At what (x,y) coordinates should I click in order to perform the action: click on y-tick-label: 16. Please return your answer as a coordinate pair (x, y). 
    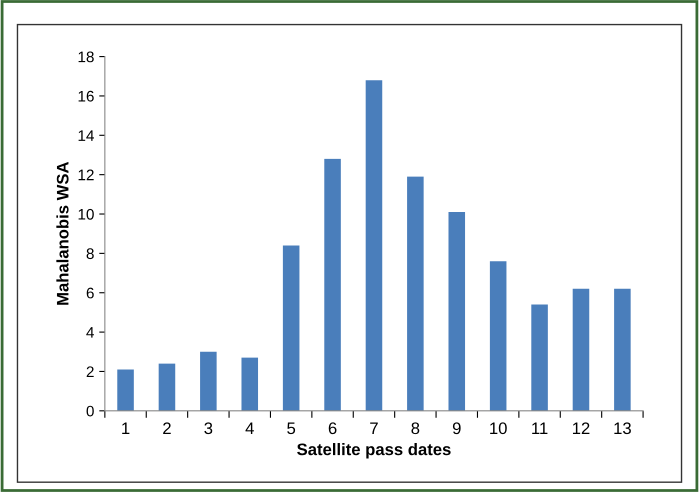
    Looking at the image, I should click on (86, 96).